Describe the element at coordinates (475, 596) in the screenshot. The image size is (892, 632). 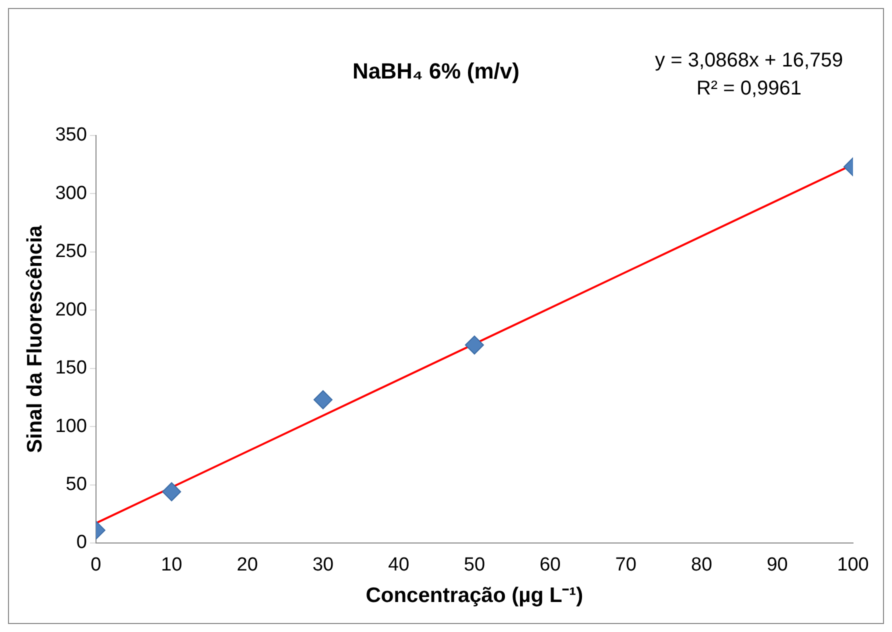
I see `x-axis-title: Concentração (µg L⁻¹)` at that location.